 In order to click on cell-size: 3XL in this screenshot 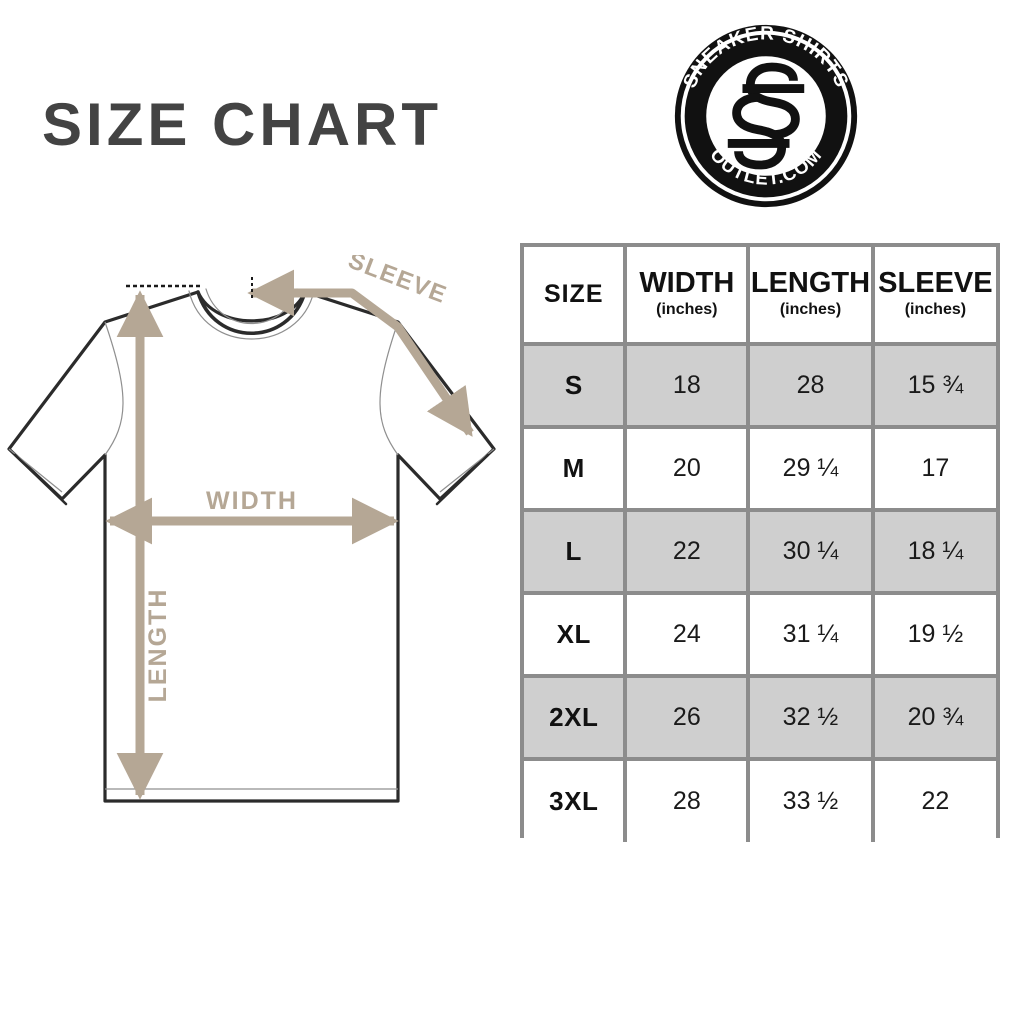, I will do `click(575, 799)`.